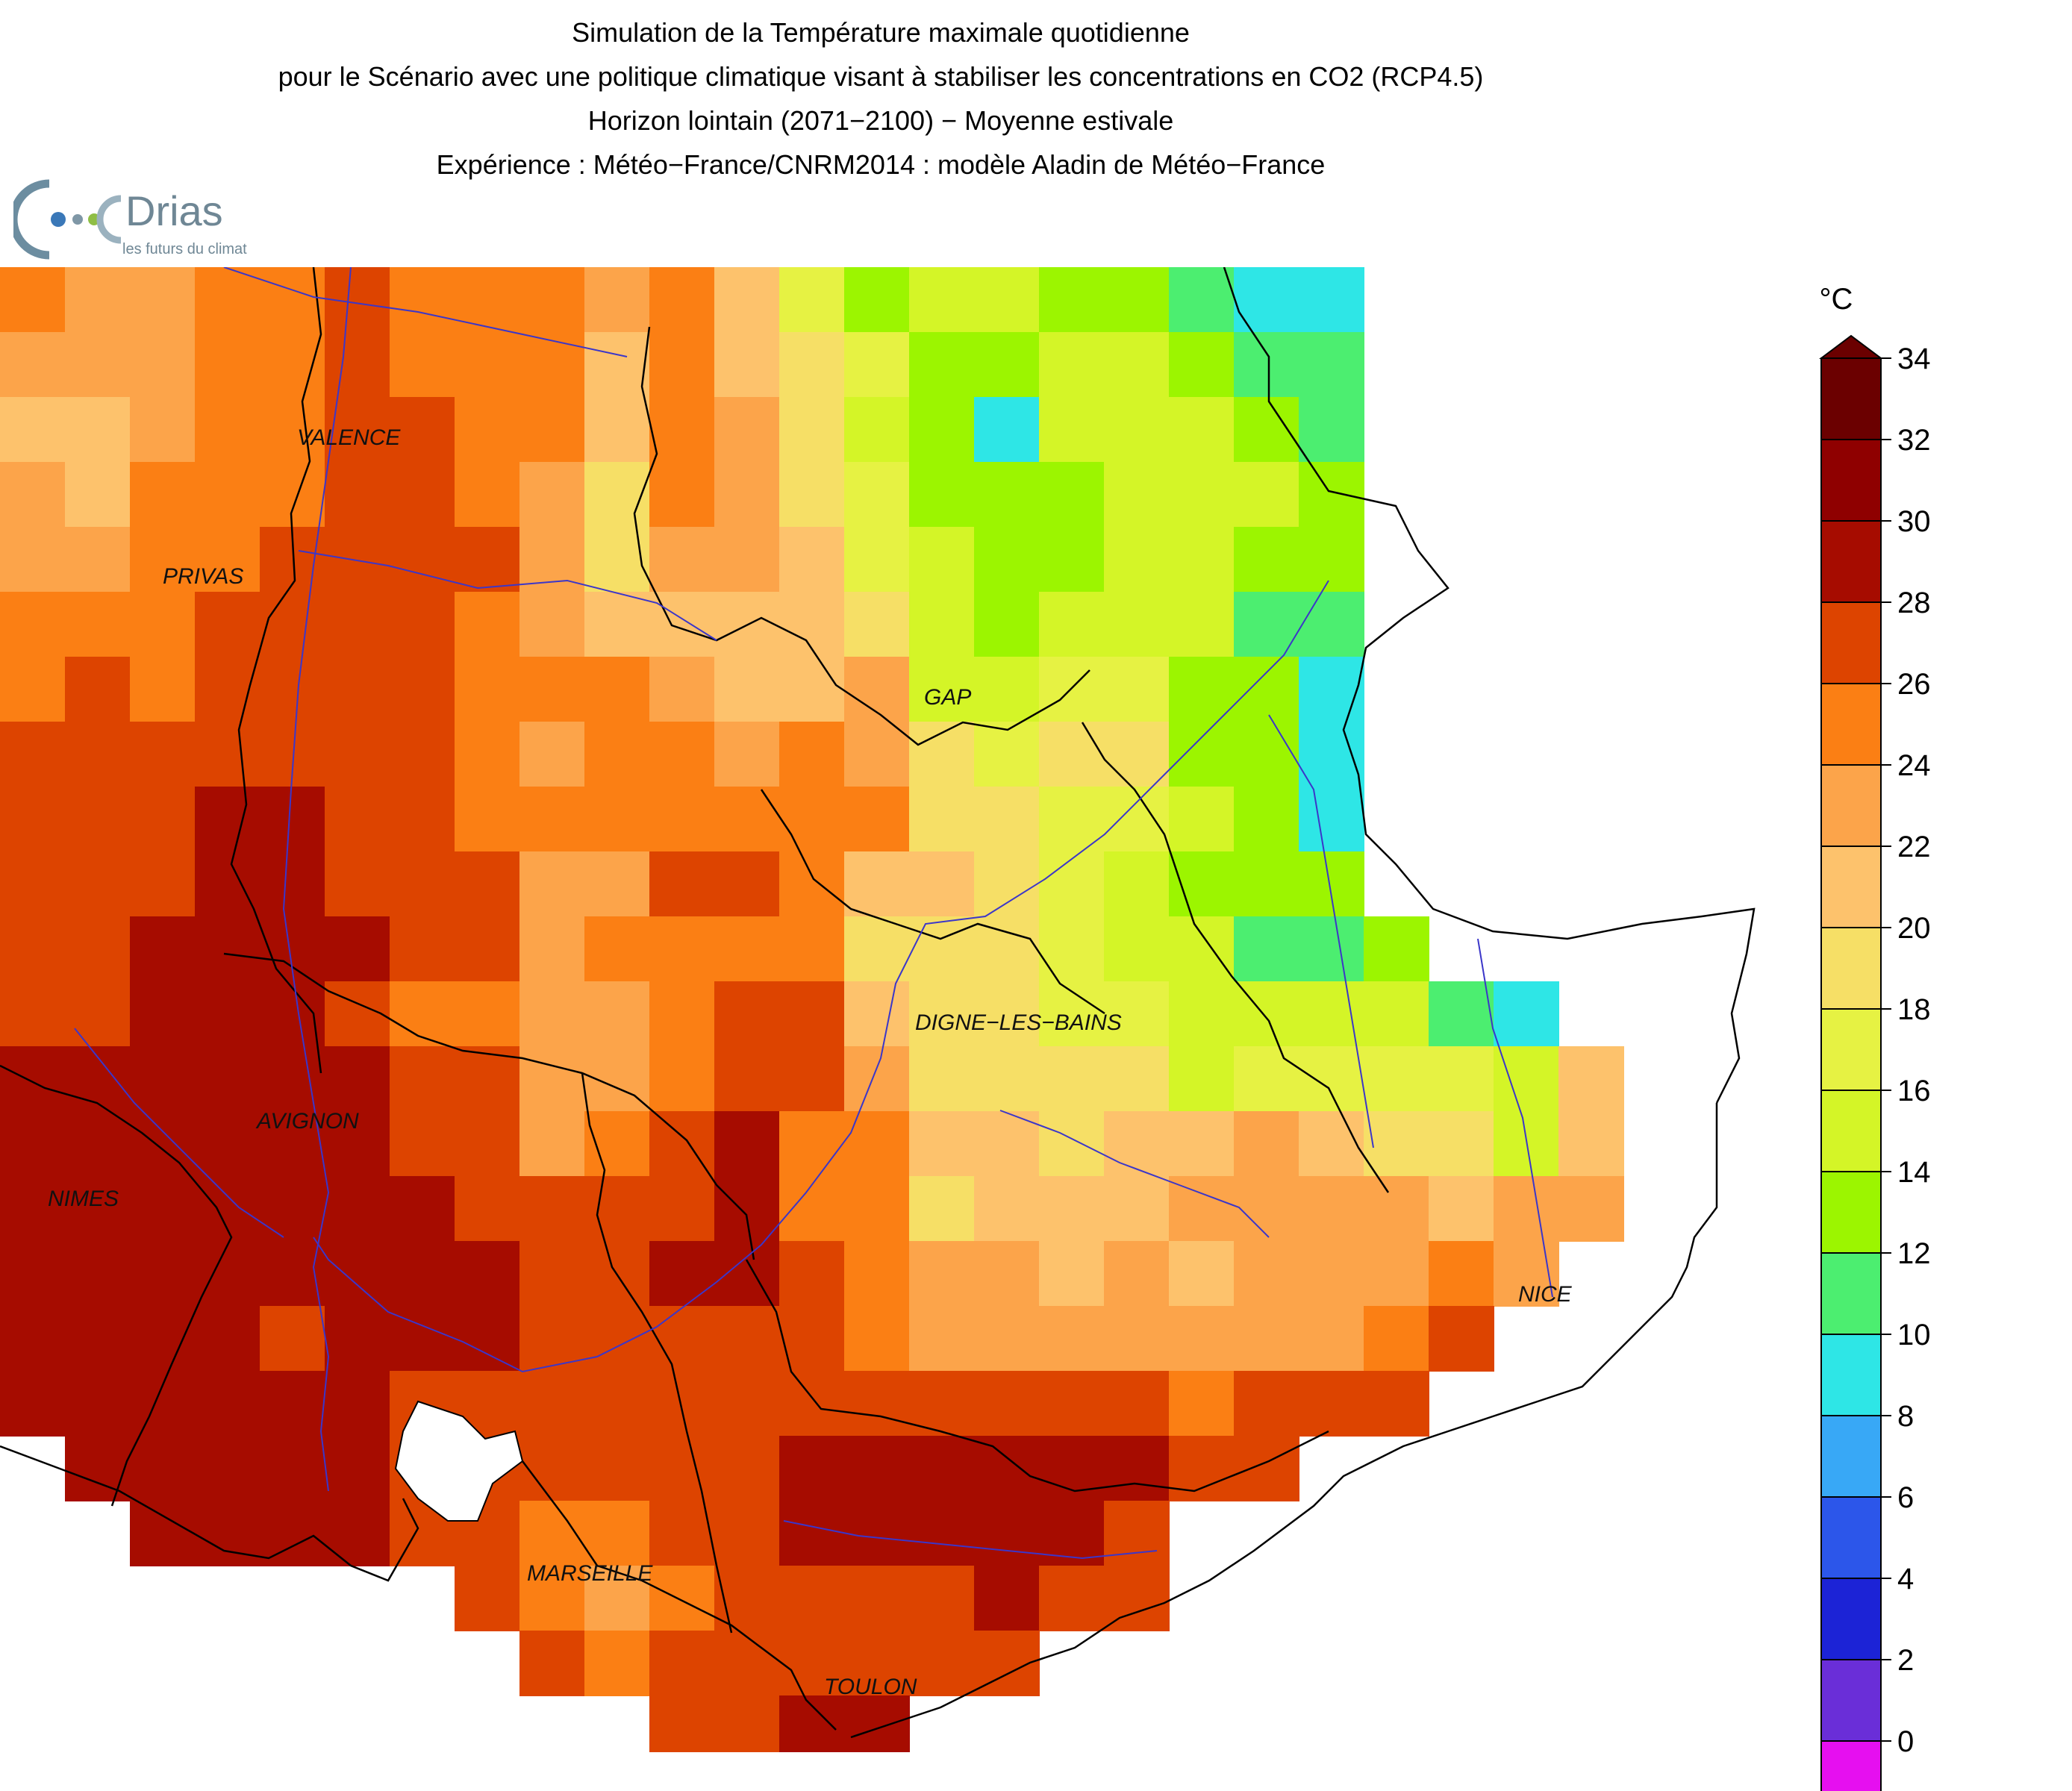 This screenshot has width=2072, height=1791. Describe the element at coordinates (1905, 1741) in the screenshot. I see `legend-tick-label: 0` at that location.